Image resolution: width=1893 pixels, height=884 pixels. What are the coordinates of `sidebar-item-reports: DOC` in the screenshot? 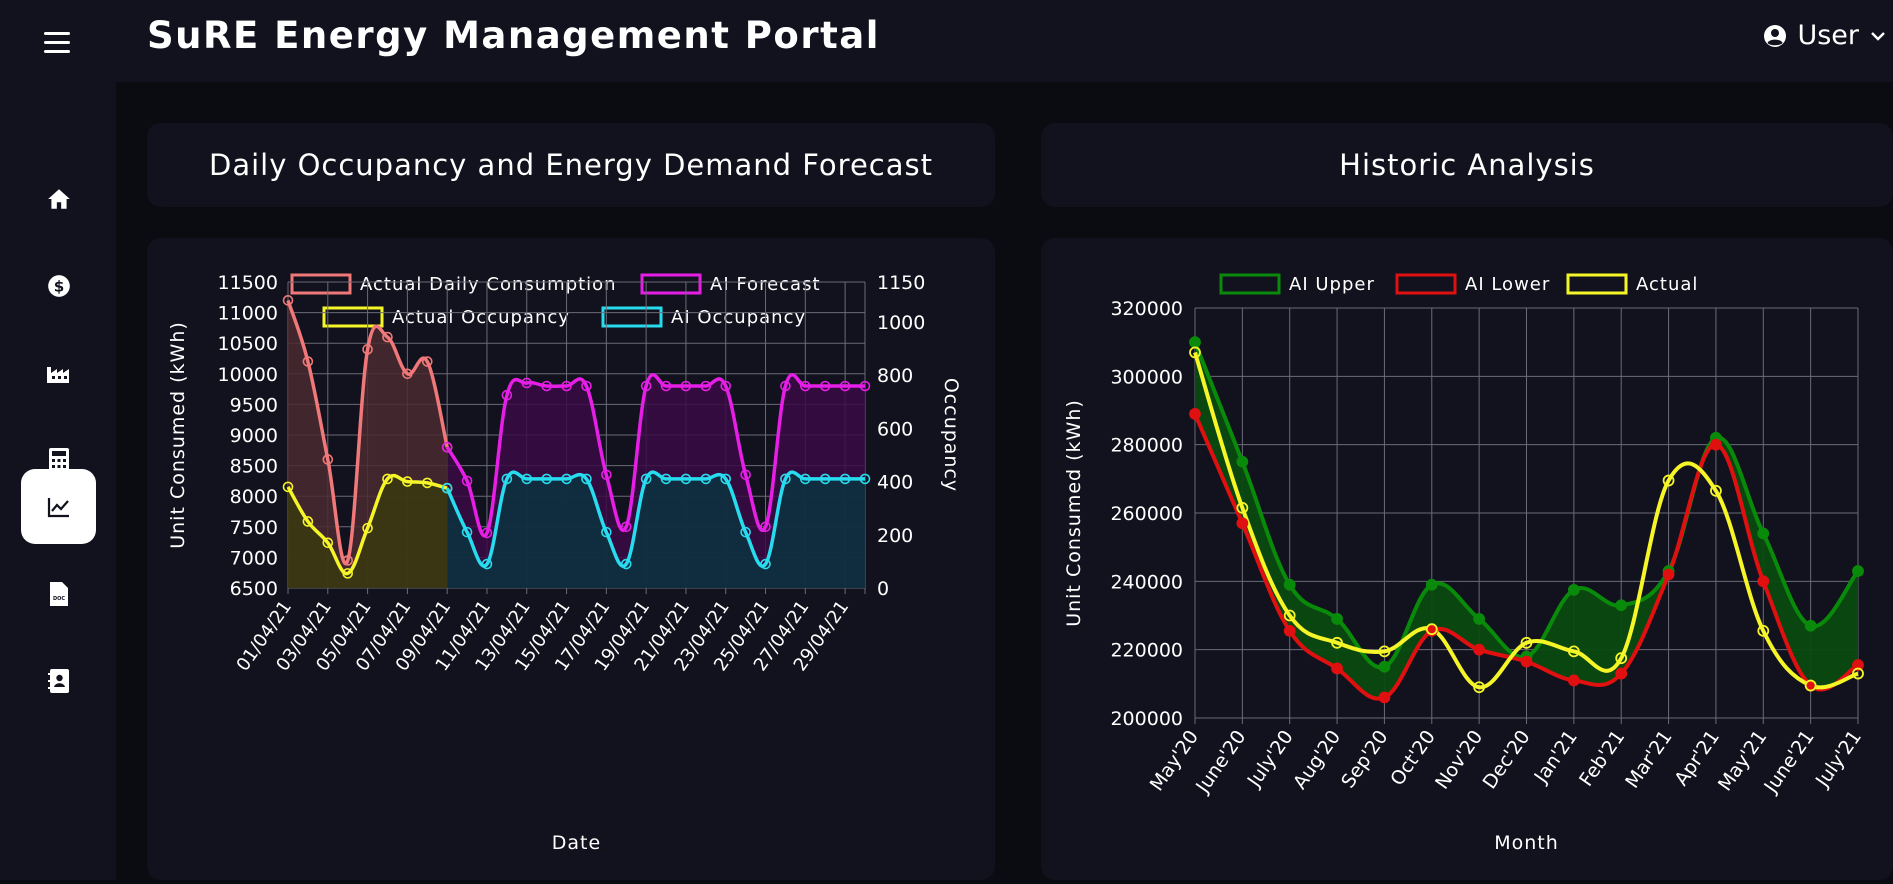 It's located at (58, 593).